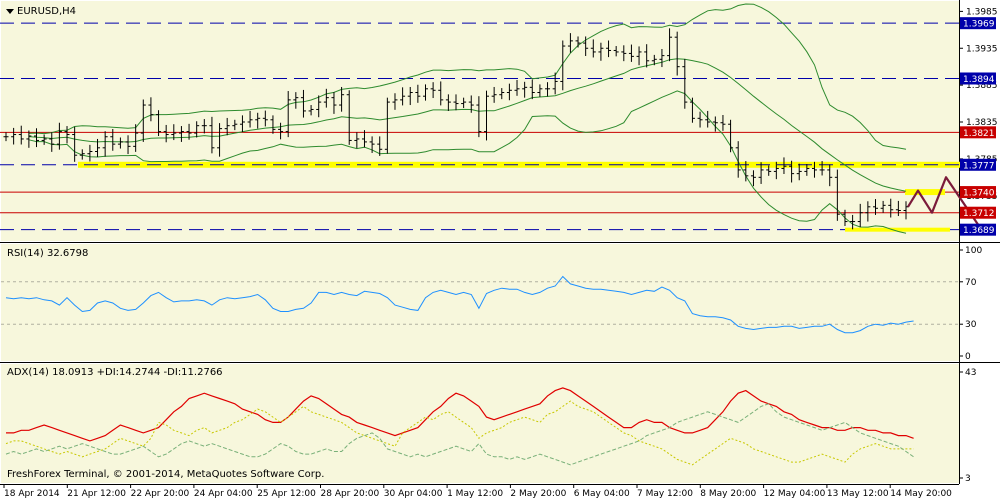 Image resolution: width=1000 pixels, height=504 pixels. Describe the element at coordinates (10, 11) in the screenshot. I see `chart-menu-triangle-icon` at that location.